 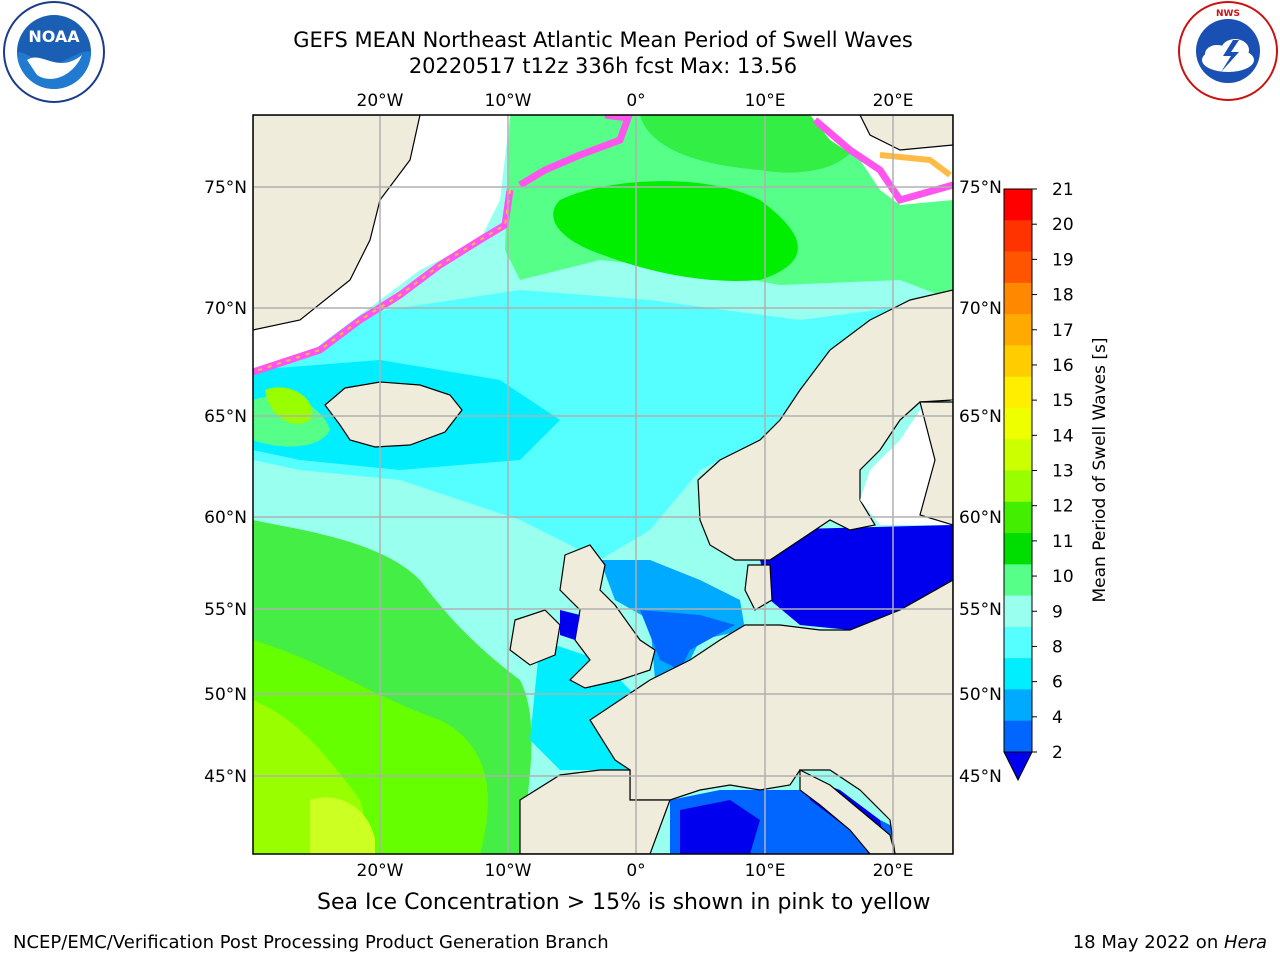 I want to click on forecast-subtitle: 20220517 t12z 336h fcst Max: 13.56, so click(x=603, y=66).